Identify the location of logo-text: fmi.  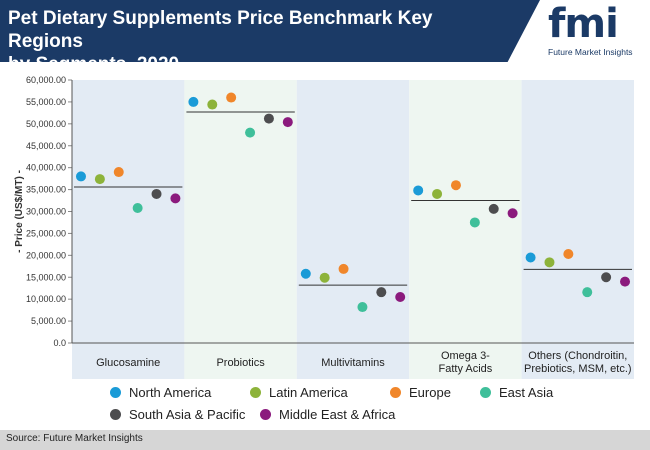
(583, 24).